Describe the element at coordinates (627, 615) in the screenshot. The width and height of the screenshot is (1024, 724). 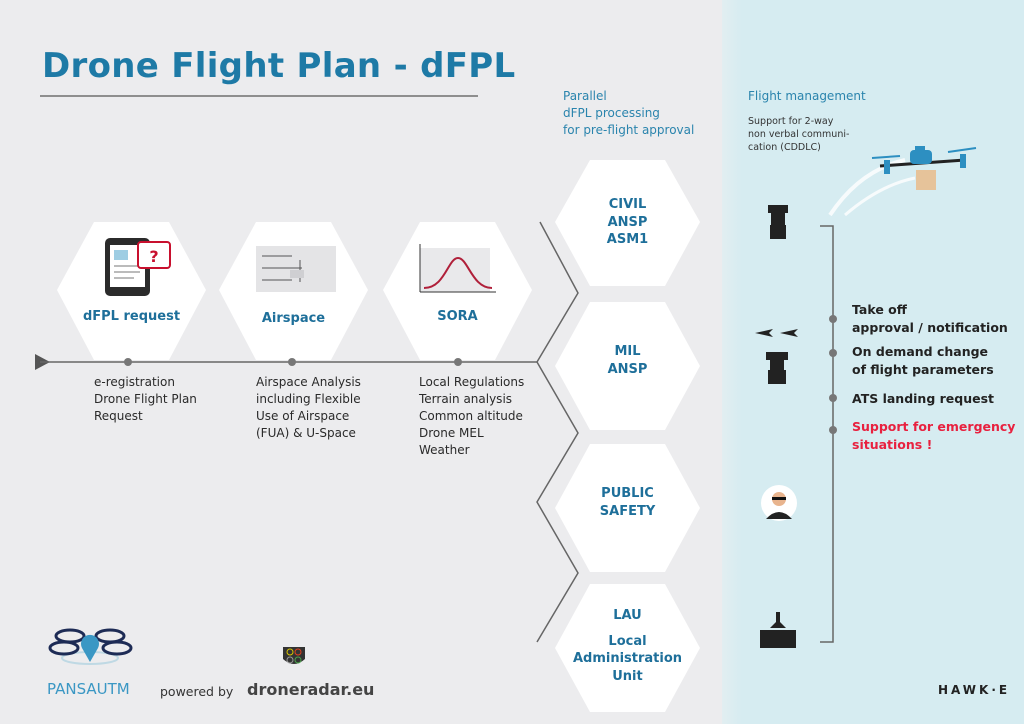
I see `label-line: LAU` at that location.